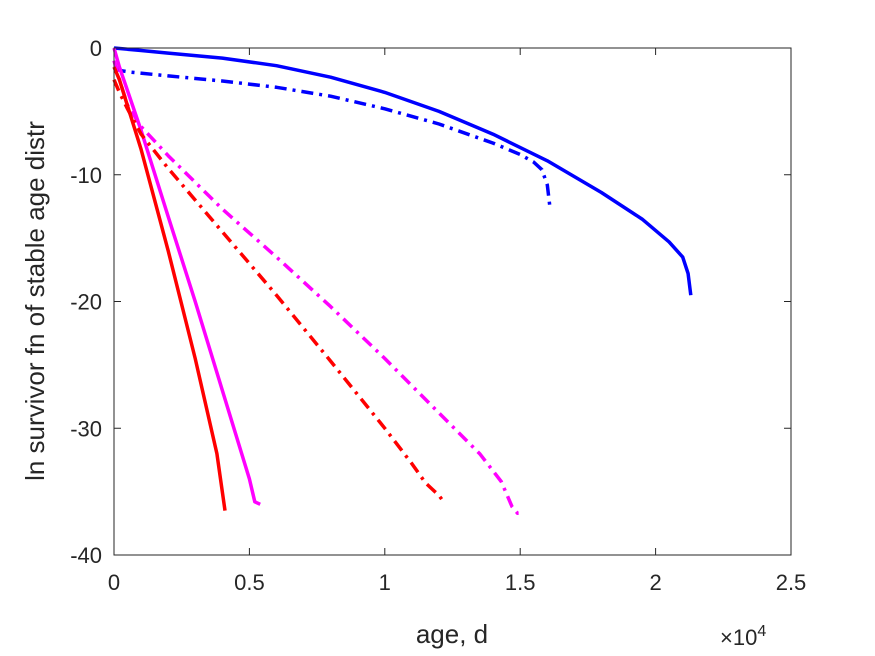  What do you see at coordinates (96, 48) in the screenshot?
I see `y-tick-label: 0` at bounding box center [96, 48].